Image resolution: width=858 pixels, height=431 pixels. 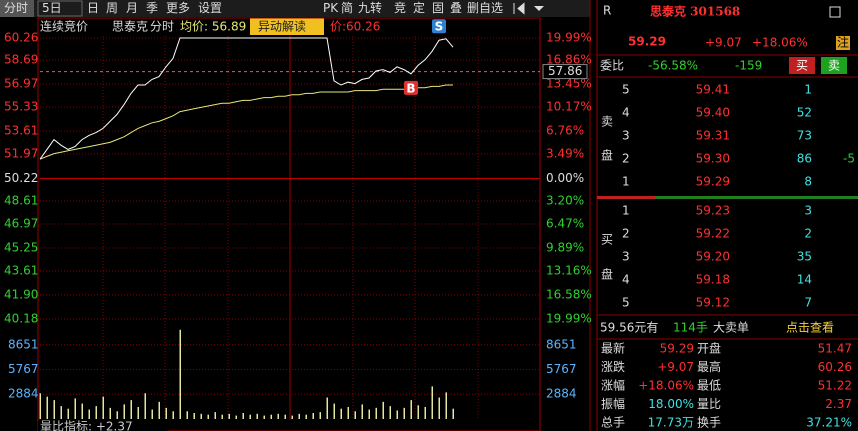 I want to click on toolbar-button: 月, so click(x=132, y=8).